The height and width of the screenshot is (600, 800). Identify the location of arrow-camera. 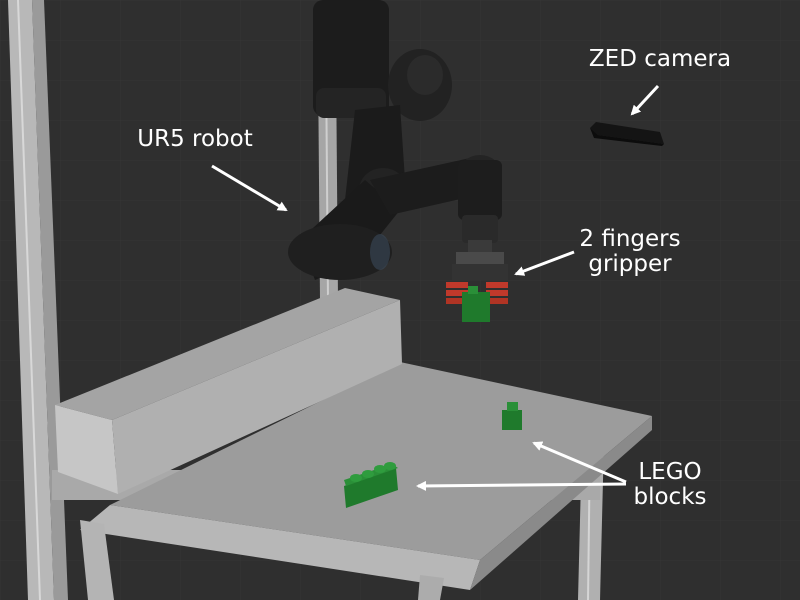
(645, 100).